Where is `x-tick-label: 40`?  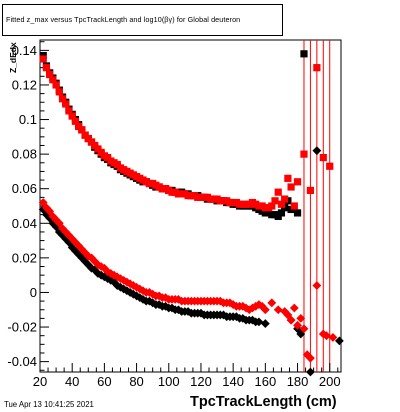 x-tick-label: 40 is located at coordinates (72, 381).